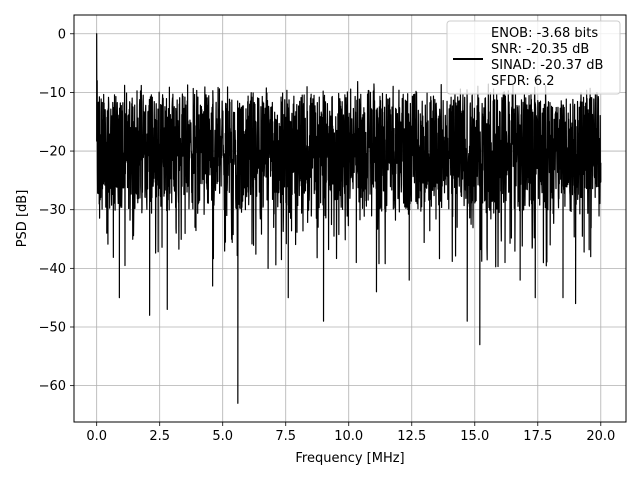 This screenshot has height=480, width=640. What do you see at coordinates (537, 436) in the screenshot?
I see `x-tick-label: 17.5` at bounding box center [537, 436].